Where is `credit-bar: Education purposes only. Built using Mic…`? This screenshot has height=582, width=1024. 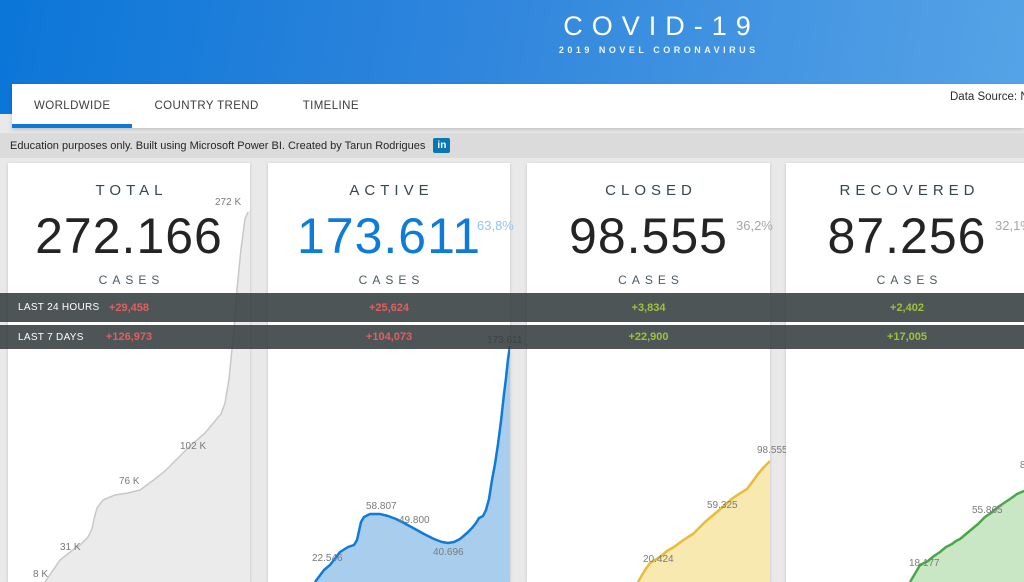
credit-bar: Education purposes only. Built using Mic… is located at coordinates (512, 145).